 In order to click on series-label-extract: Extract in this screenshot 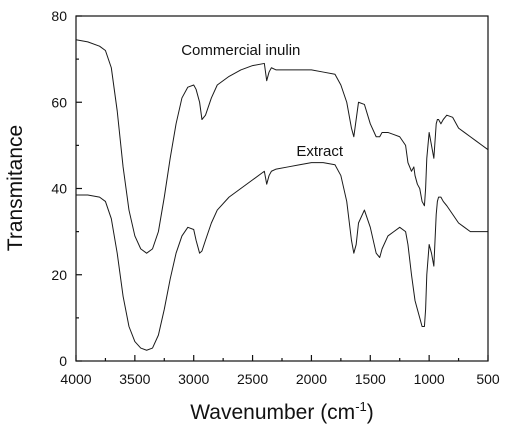, I will do `click(320, 151)`.